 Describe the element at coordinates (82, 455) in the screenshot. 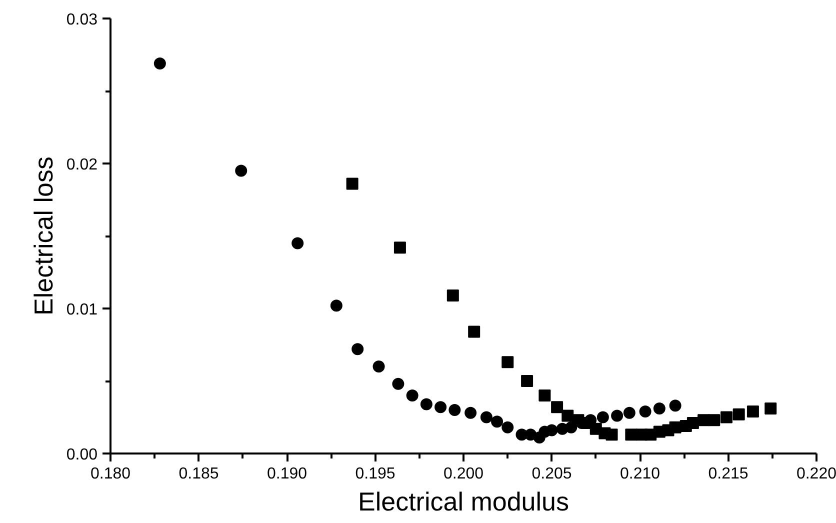

I see `y-tick-label: 0.00` at that location.